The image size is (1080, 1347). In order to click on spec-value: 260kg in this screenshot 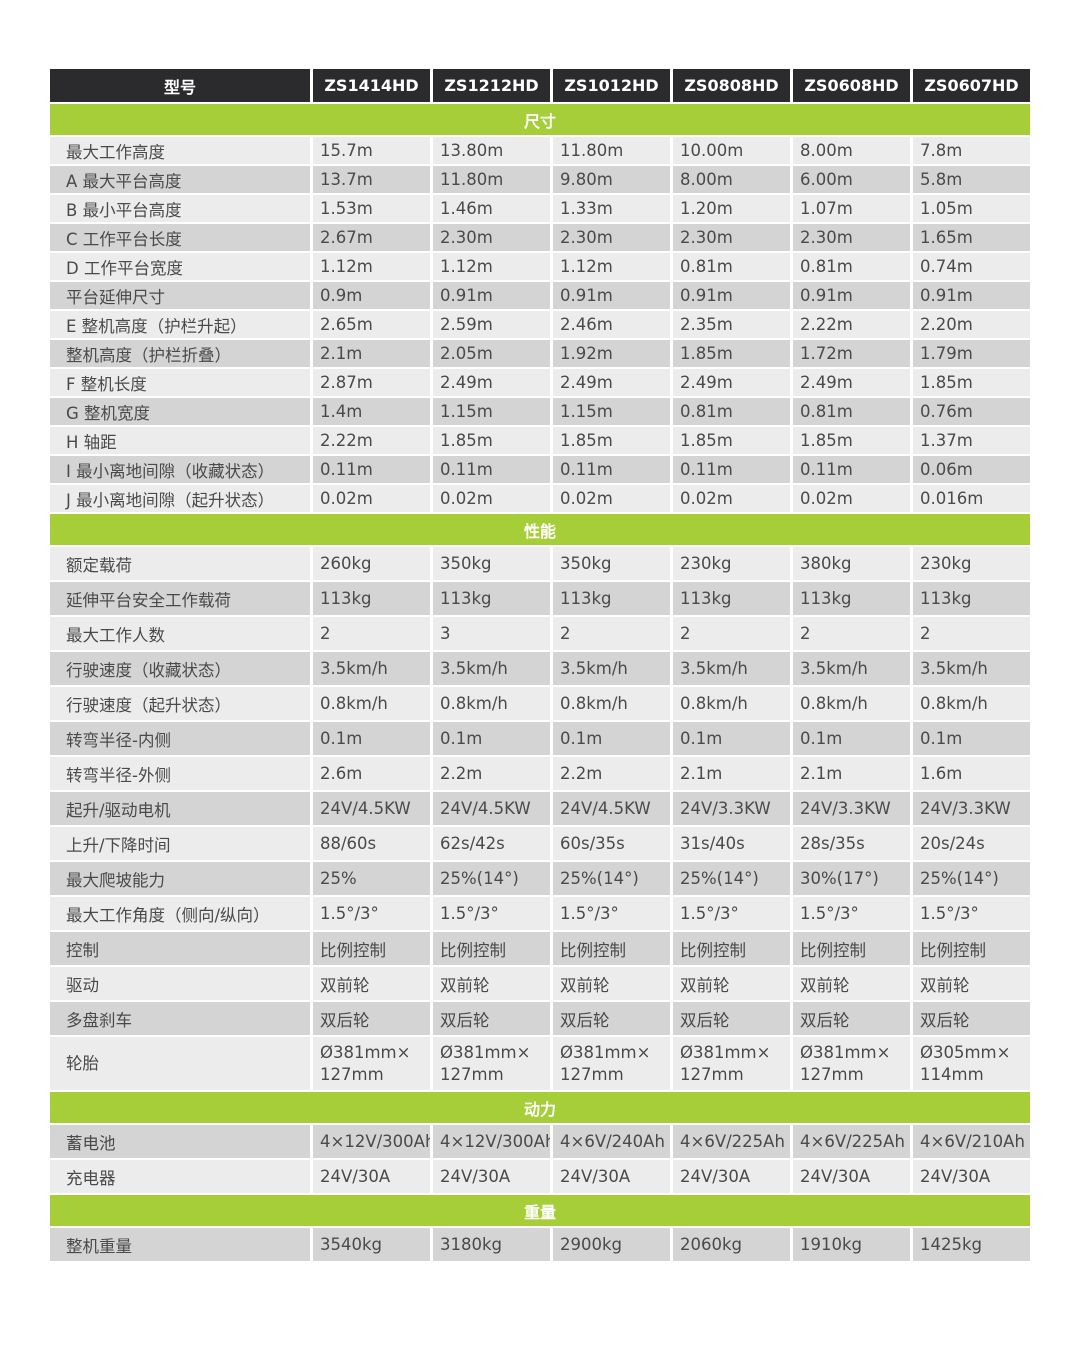, I will do `click(371, 563)`.